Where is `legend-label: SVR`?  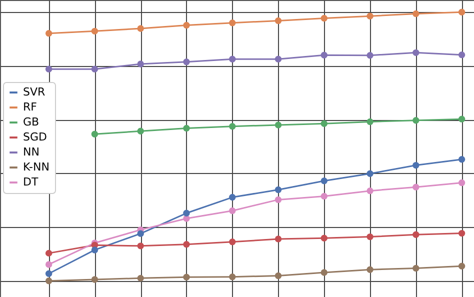 legend-label: SVR is located at coordinates (34, 92).